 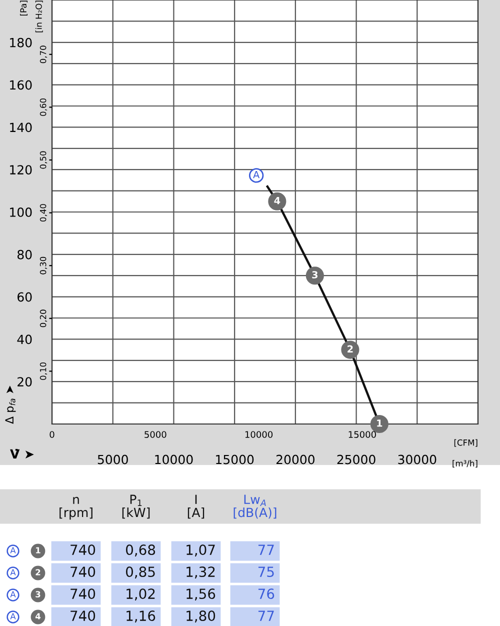 What do you see at coordinates (76, 508) in the screenshot?
I see `category-label: n [rpm]` at bounding box center [76, 508].